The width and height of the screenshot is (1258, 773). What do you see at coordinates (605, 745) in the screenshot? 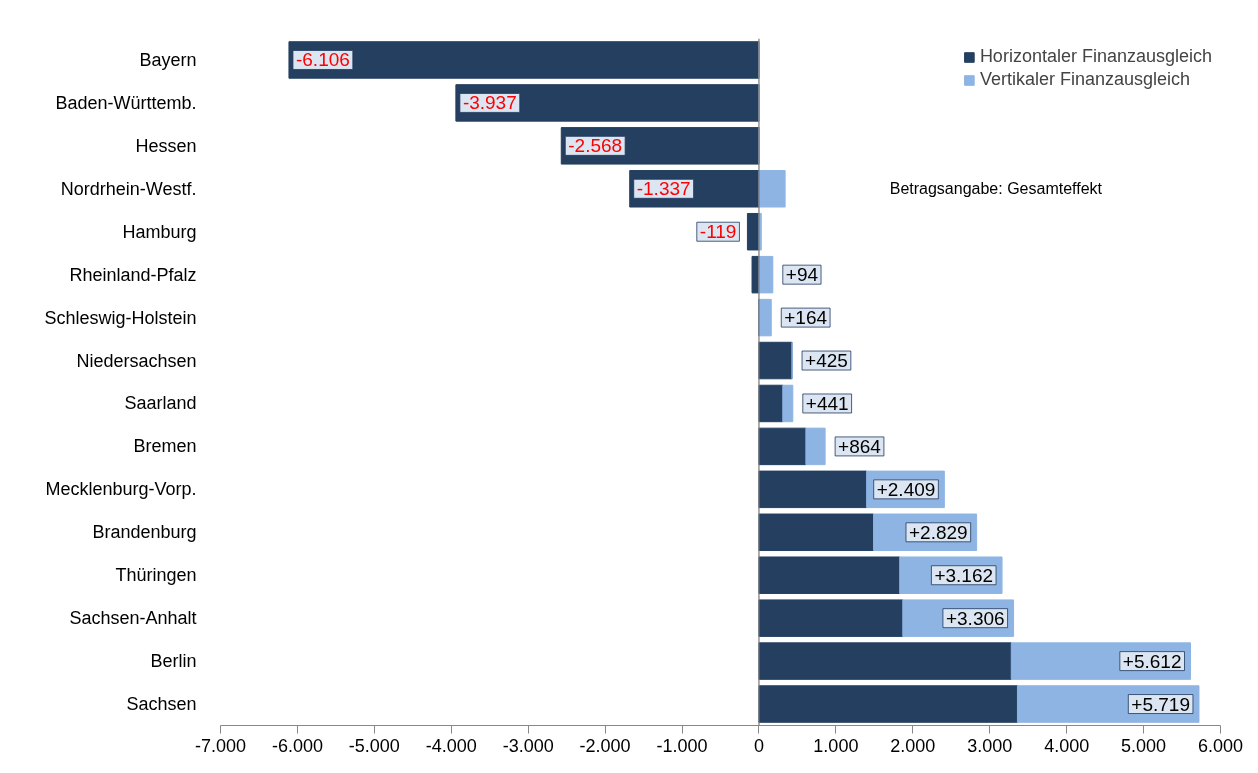
I see `x-tick-label: -2.000` at bounding box center [605, 745].